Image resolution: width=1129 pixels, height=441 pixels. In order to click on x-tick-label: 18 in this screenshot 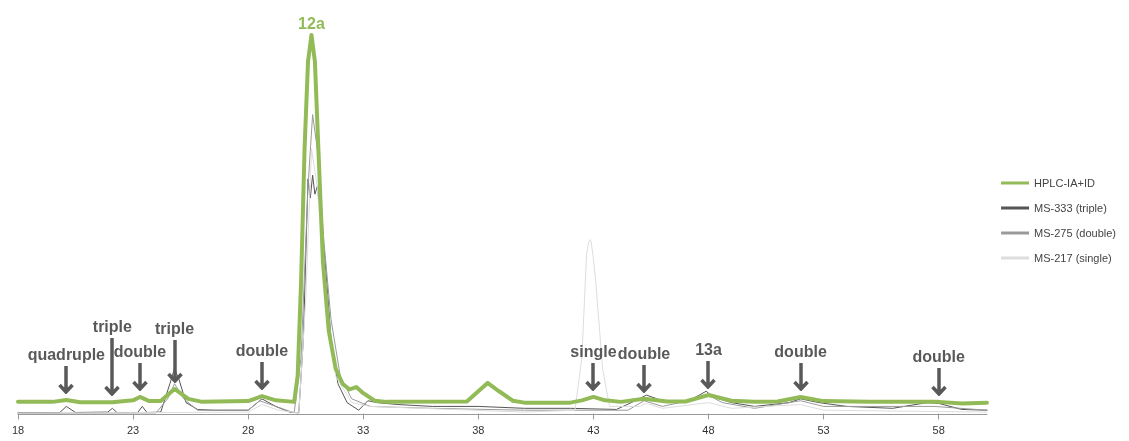, I will do `click(18, 429)`.